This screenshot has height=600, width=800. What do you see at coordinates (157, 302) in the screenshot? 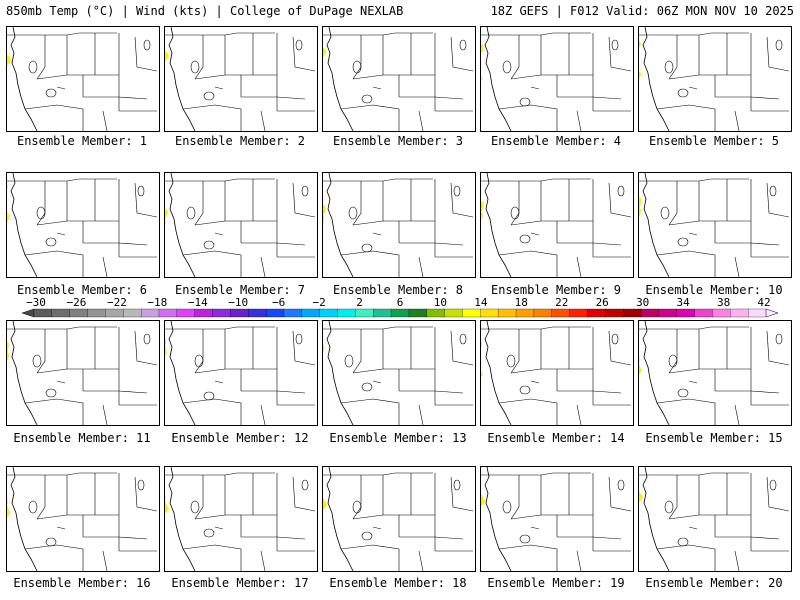
I see `colorbar-tick-label: −18` at bounding box center [157, 302].